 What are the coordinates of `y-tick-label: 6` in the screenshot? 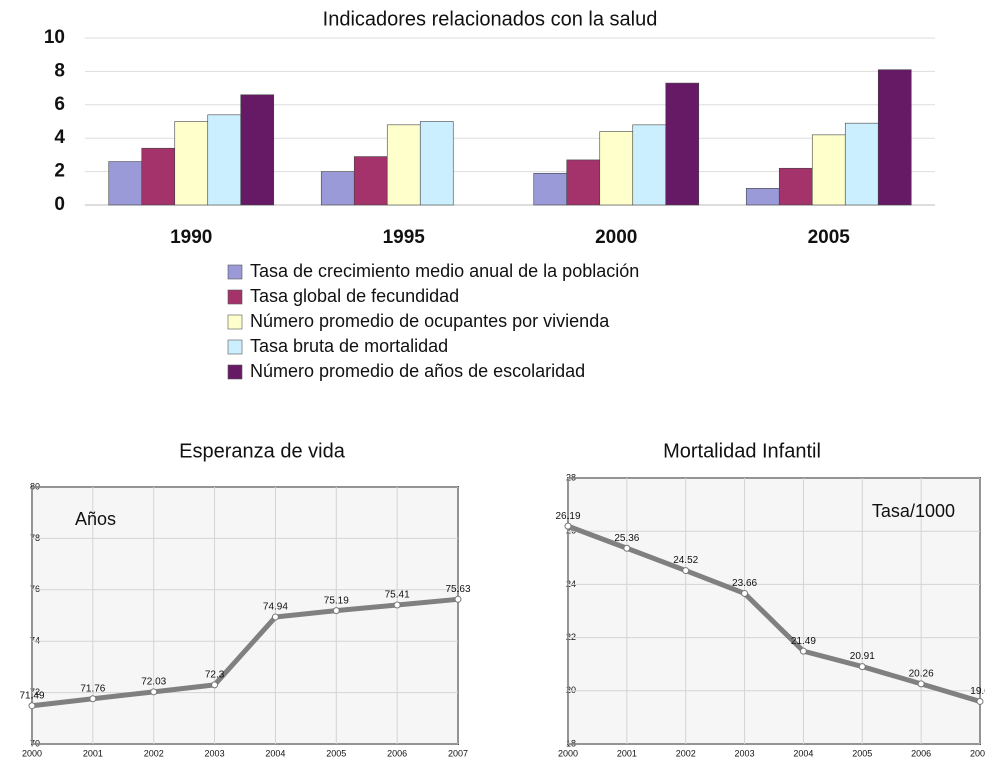 It's located at (59, 104).